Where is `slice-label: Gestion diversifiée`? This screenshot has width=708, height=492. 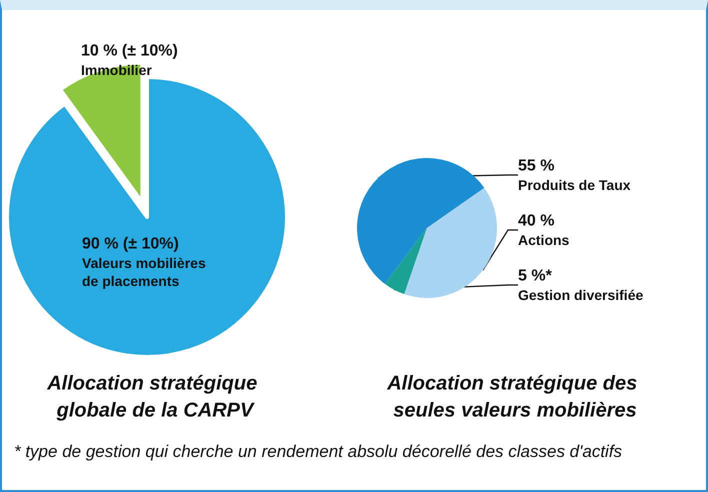 slice-label: Gestion diversifiée is located at coordinates (581, 295).